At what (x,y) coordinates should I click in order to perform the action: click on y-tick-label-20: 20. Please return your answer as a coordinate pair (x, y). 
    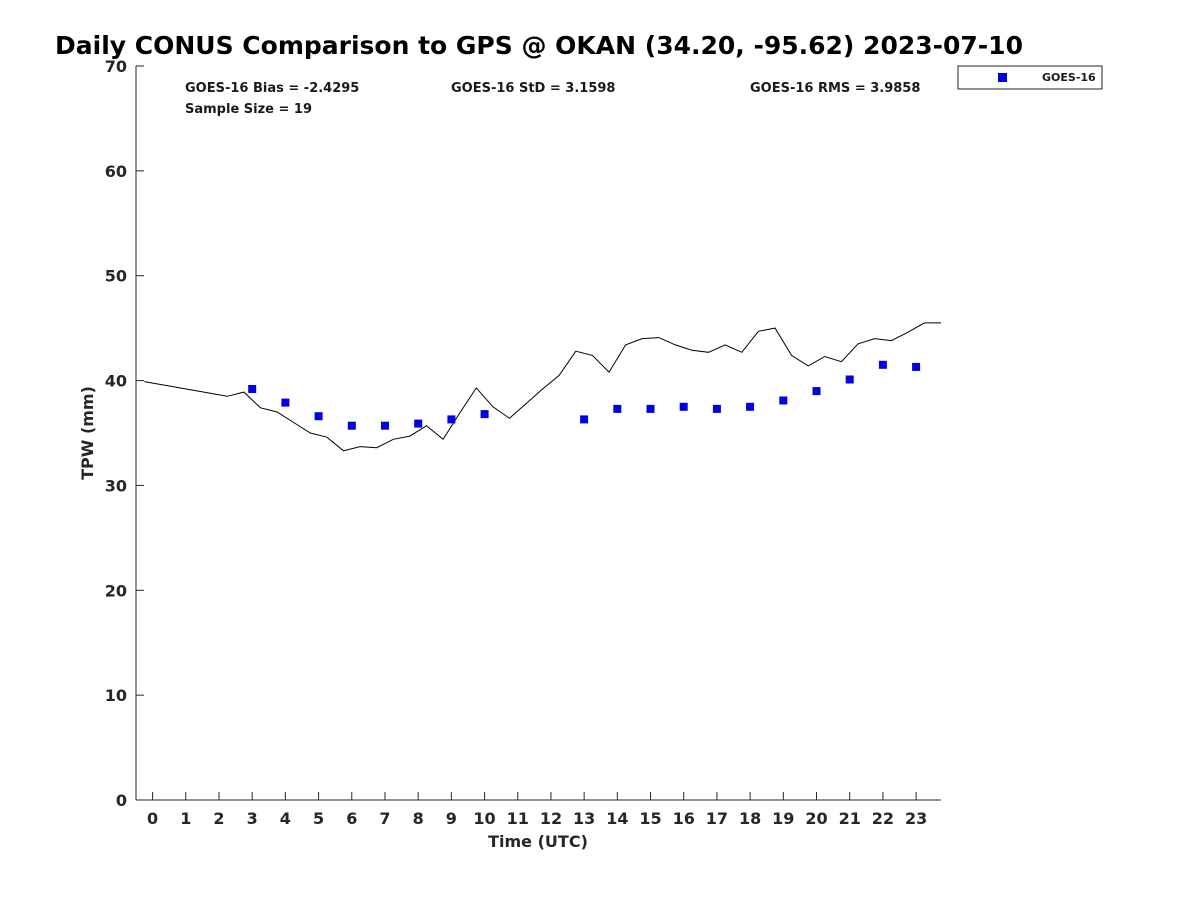
    Looking at the image, I should click on (116, 590).